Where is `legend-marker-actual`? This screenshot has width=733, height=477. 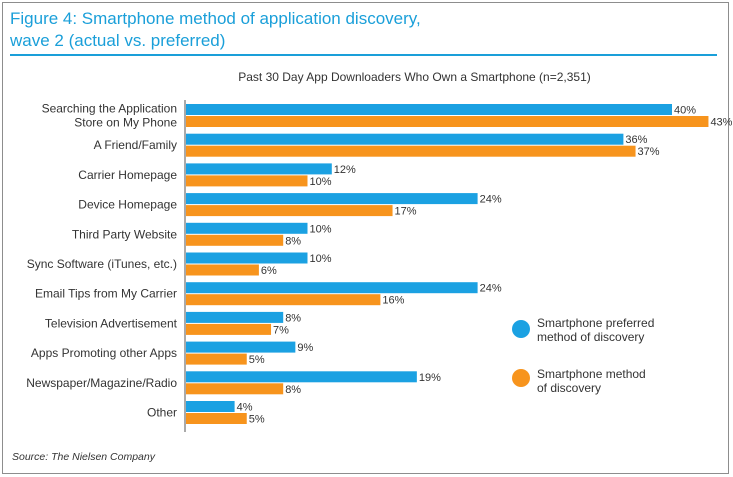 legend-marker-actual is located at coordinates (521, 378).